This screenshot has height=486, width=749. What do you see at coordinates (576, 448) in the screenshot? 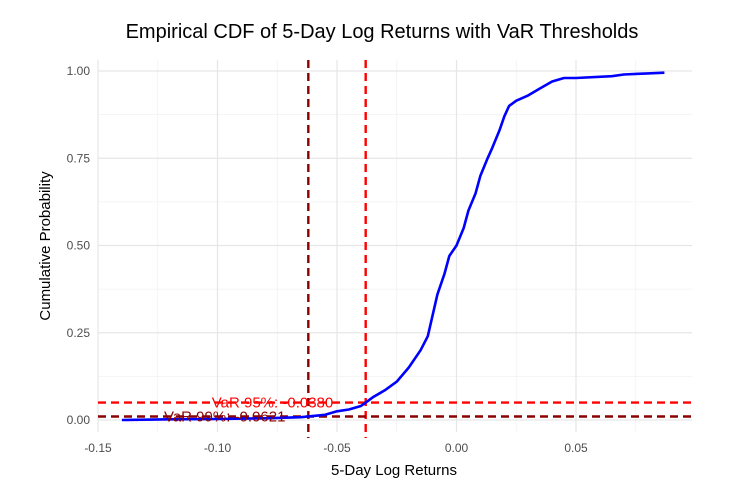
I see `x-tick-label: 0.05` at bounding box center [576, 448].